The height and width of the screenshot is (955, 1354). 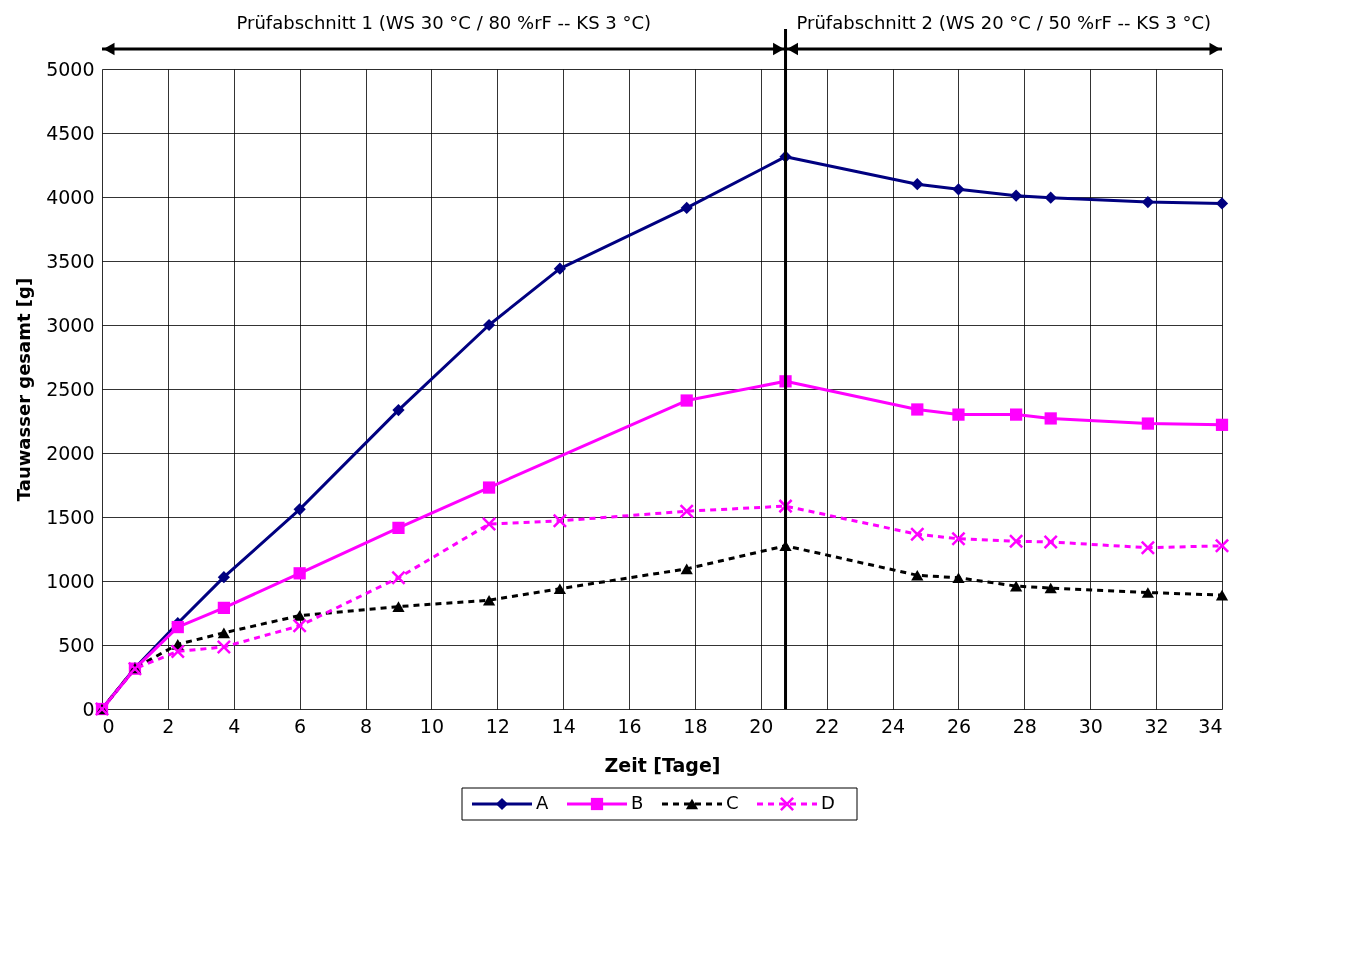 I want to click on y-axis-title: Tauwasser gesamt [g], so click(x=24, y=389).